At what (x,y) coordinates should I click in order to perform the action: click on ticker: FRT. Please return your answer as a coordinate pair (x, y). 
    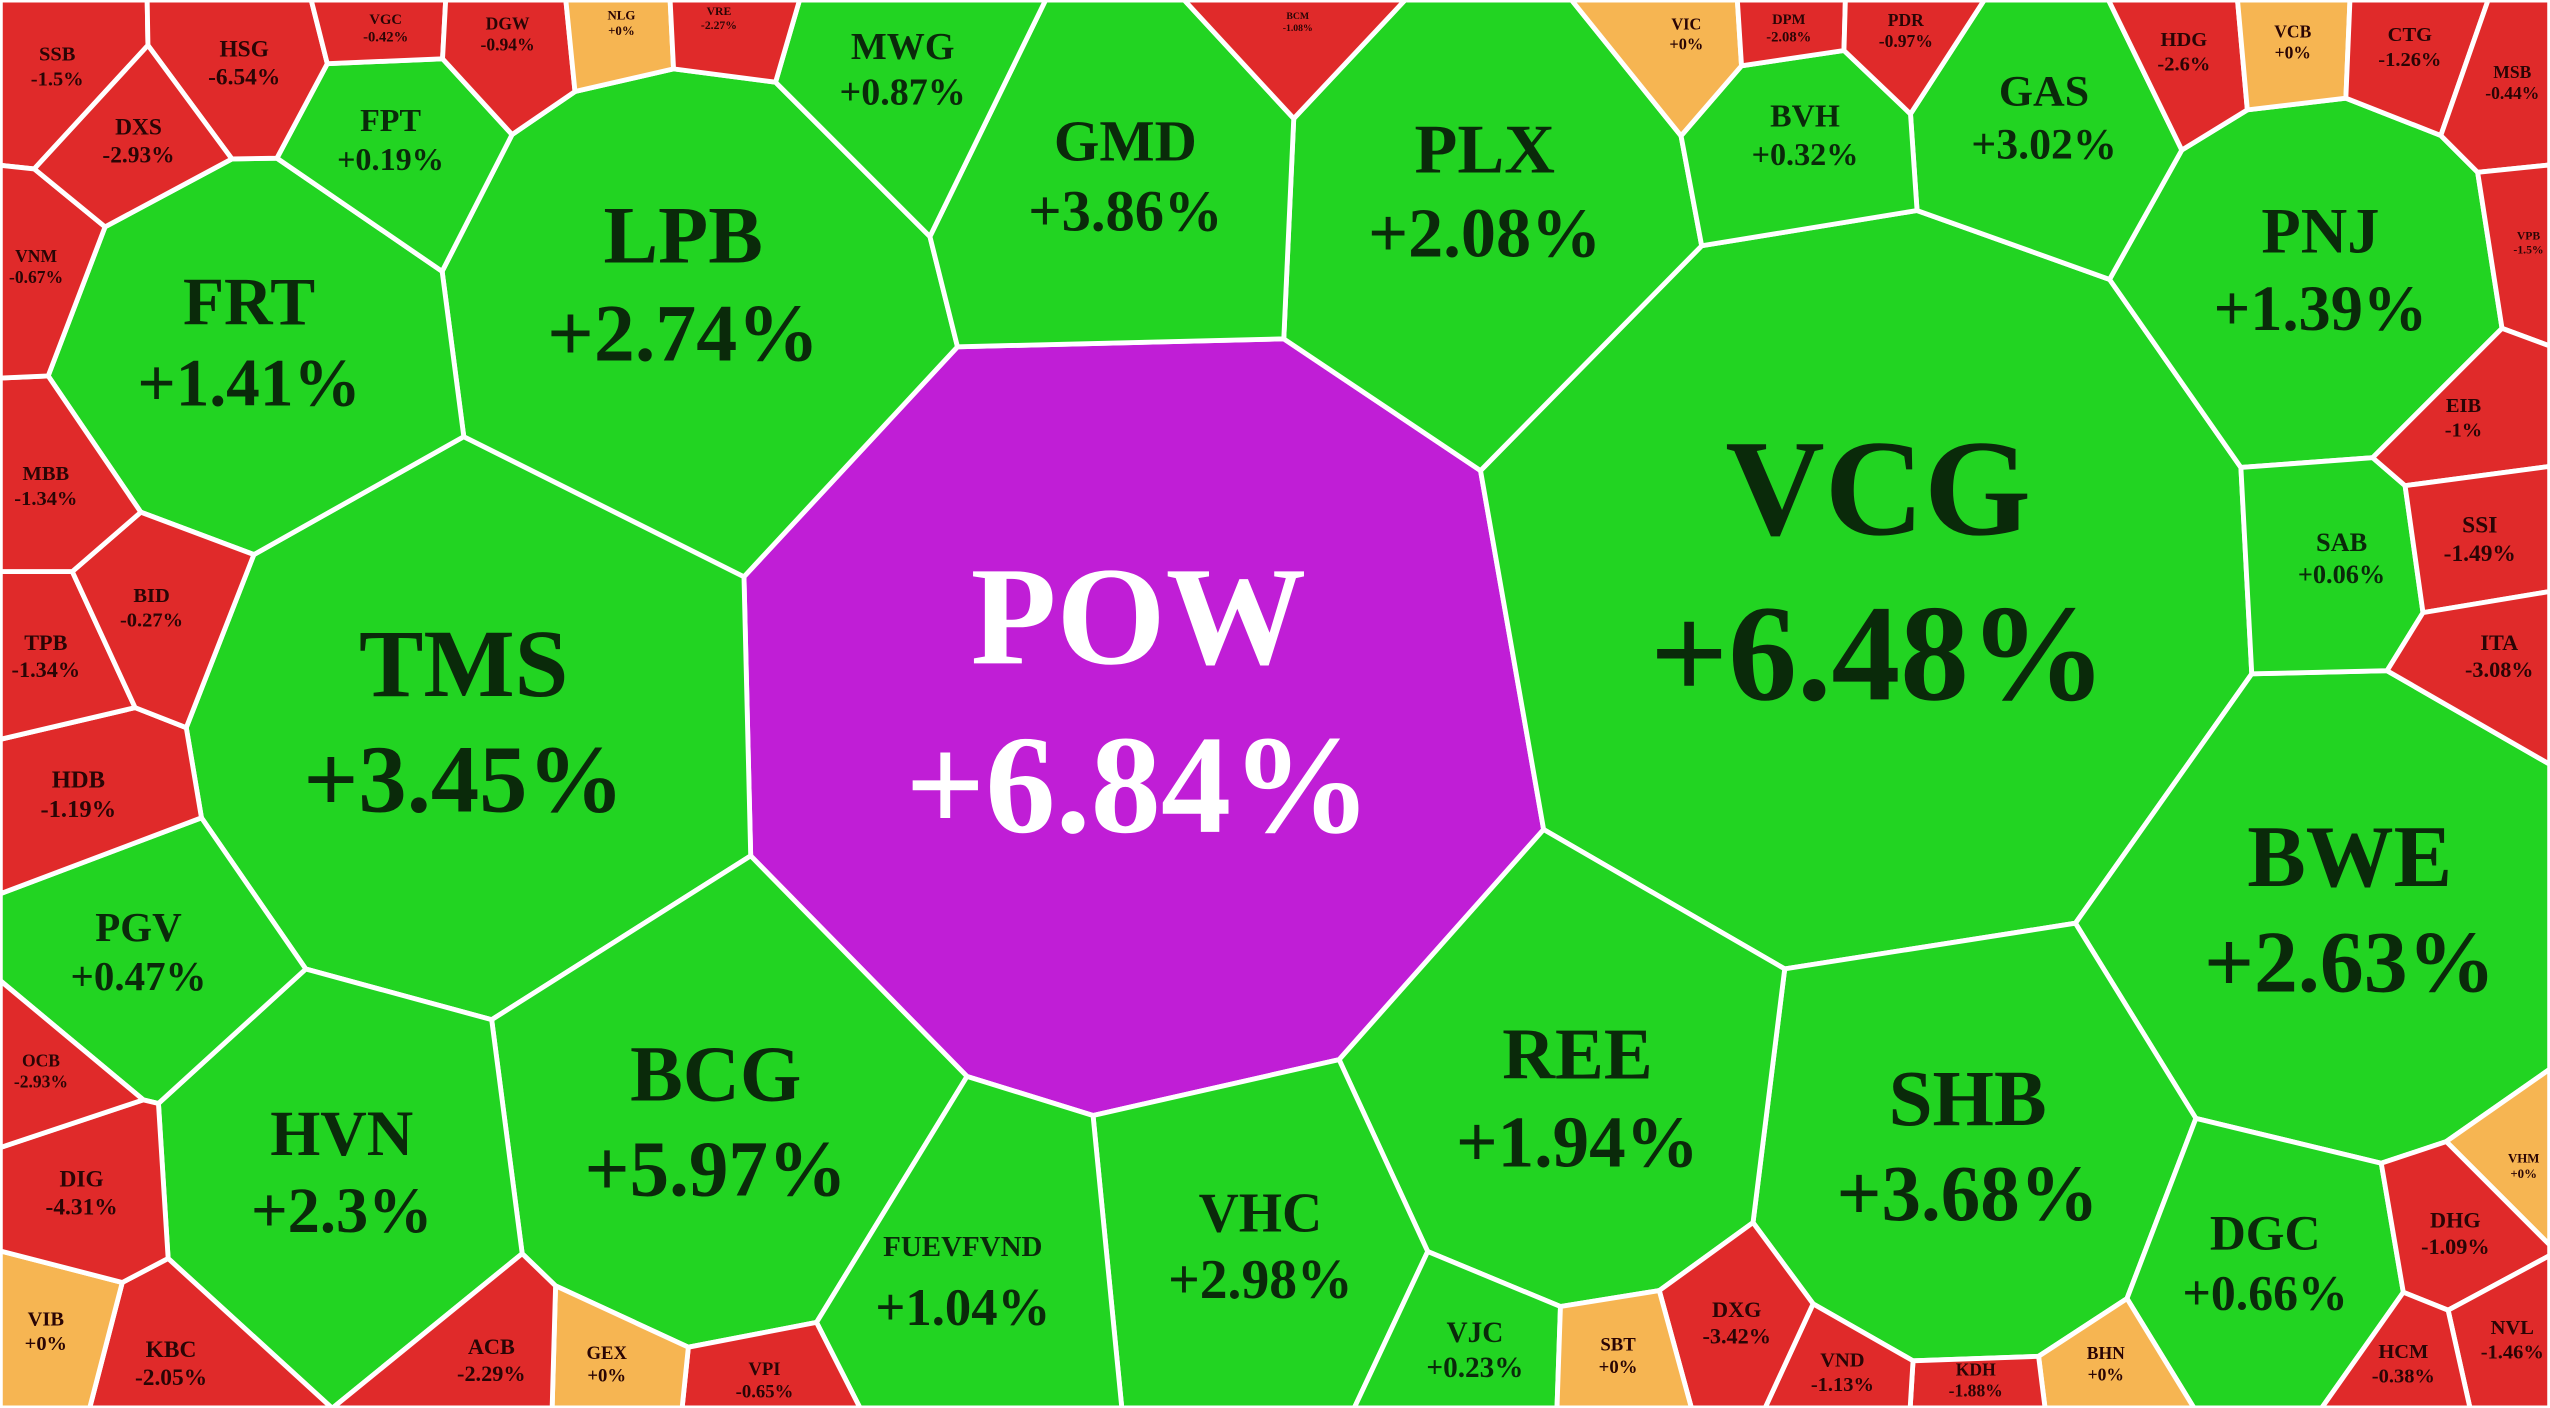
    Looking at the image, I should click on (249, 302).